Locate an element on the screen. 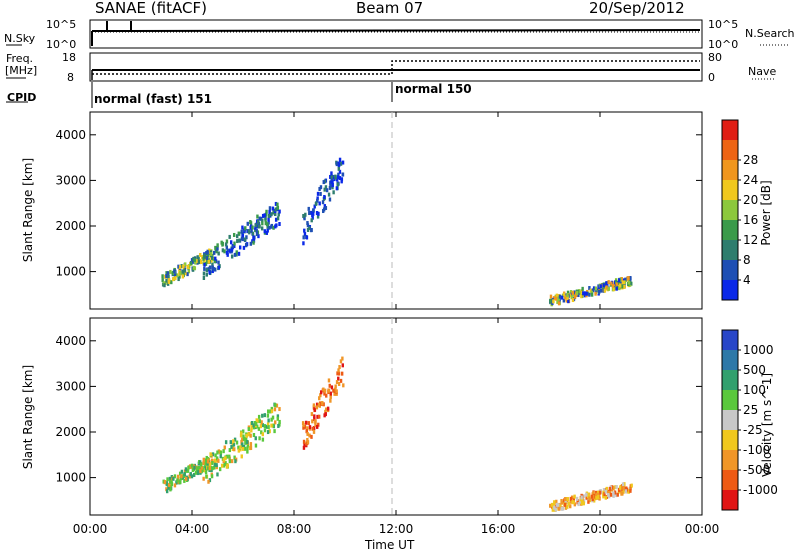 This screenshot has height=554, width=800. freq-strip-frame is located at coordinates (396, 67).